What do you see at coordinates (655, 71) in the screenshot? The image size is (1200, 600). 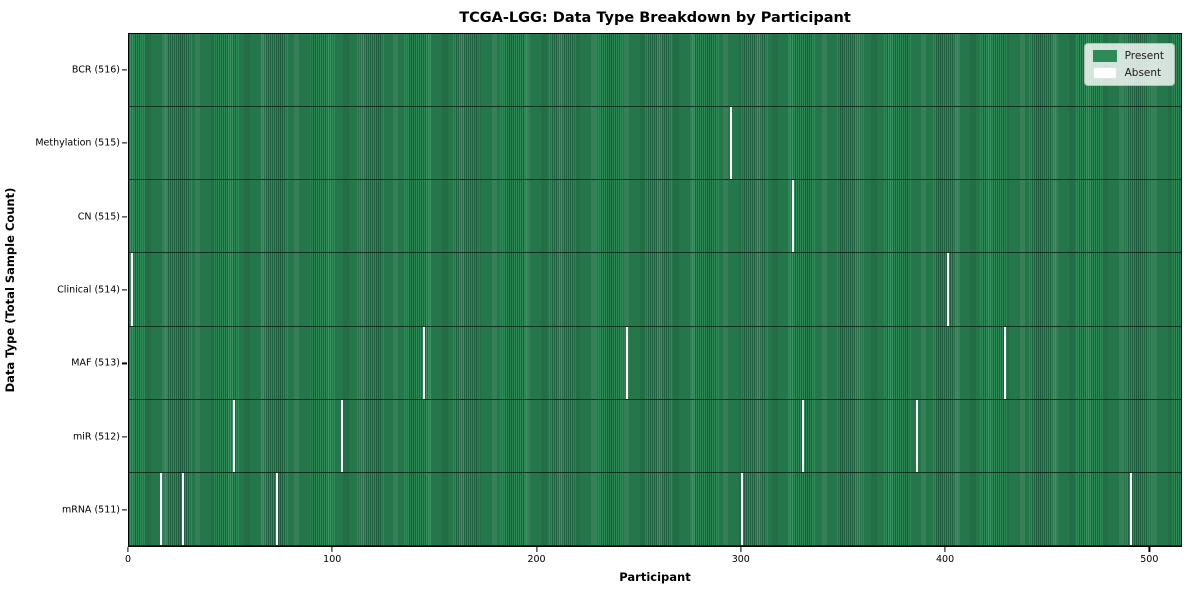 I see `row-BCR` at bounding box center [655, 71].